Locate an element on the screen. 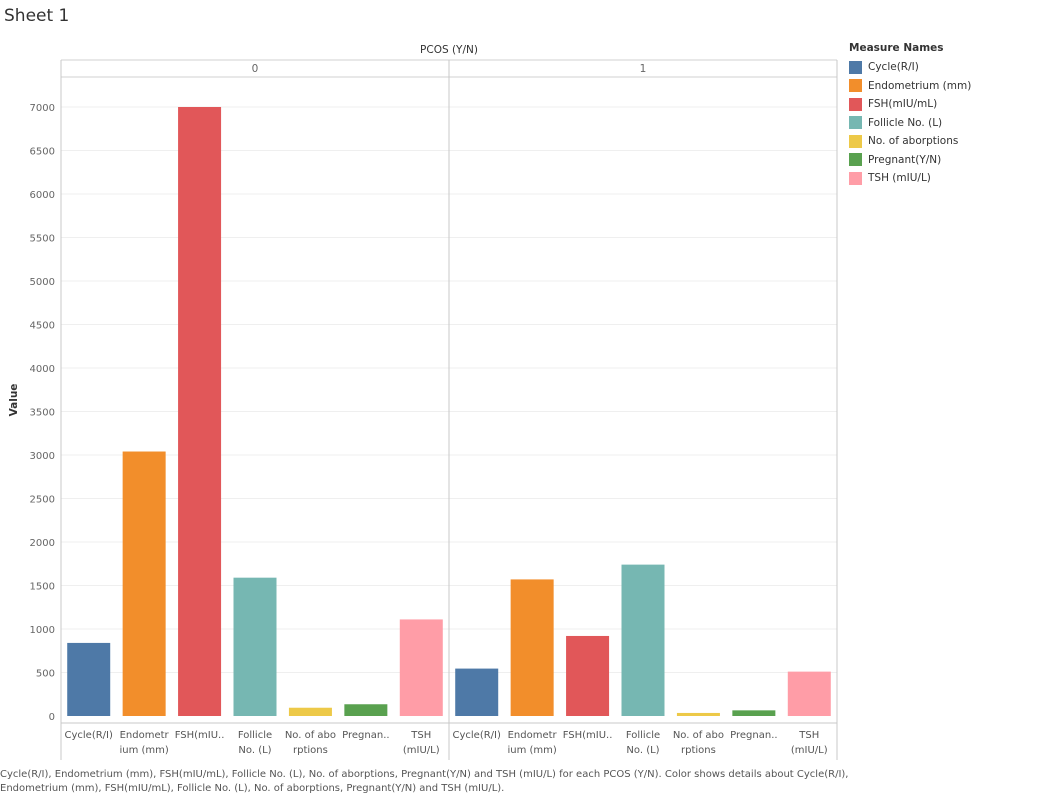  legend-item: Cycle(R/I) is located at coordinates (954, 67).